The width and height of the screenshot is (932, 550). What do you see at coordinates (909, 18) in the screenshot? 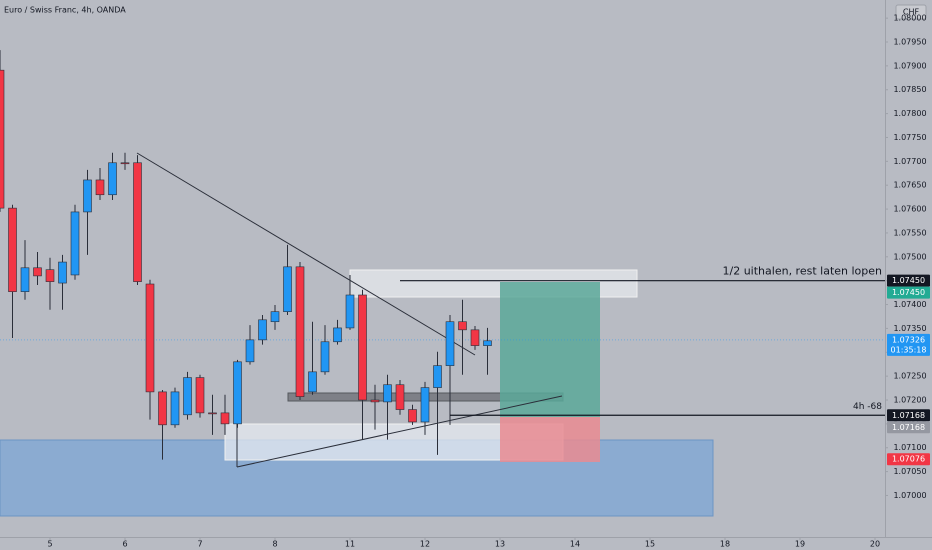
I see `y-tick-label: 1.08000` at bounding box center [909, 18].